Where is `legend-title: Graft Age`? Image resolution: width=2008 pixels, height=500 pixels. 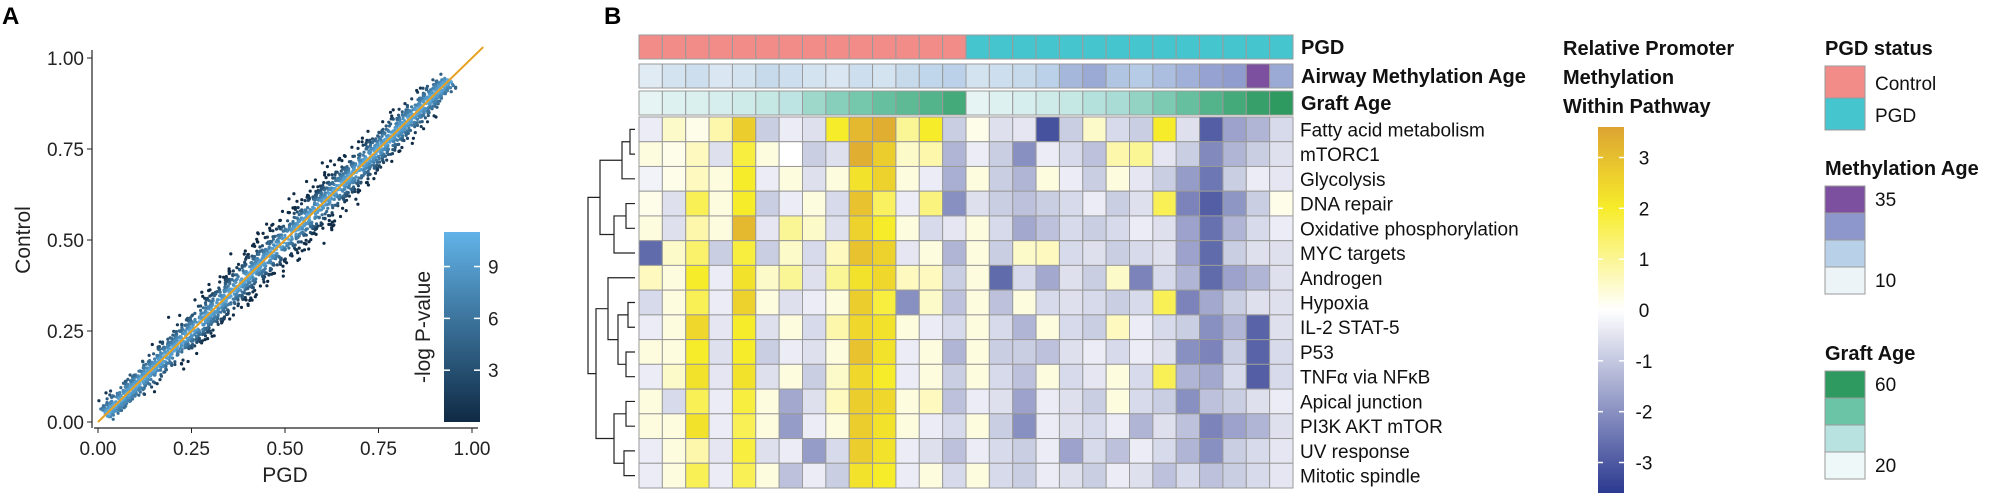 legend-title: Graft Age is located at coordinates (1870, 354).